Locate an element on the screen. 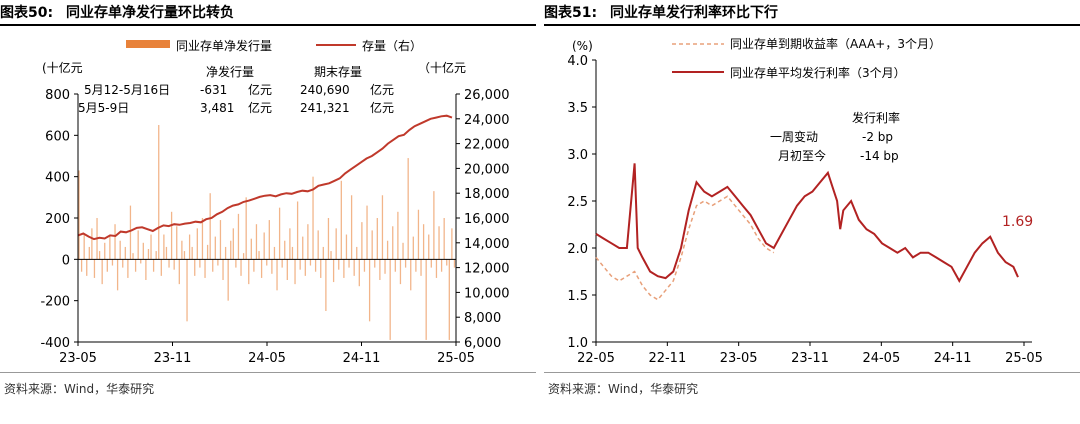  right-y-tick-label: 20,000 is located at coordinates (487, 169).